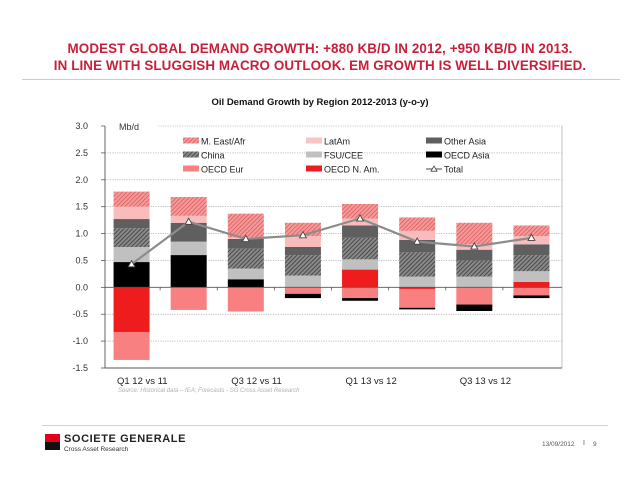  I want to click on societe-generale-logo-icon, so click(52, 442).